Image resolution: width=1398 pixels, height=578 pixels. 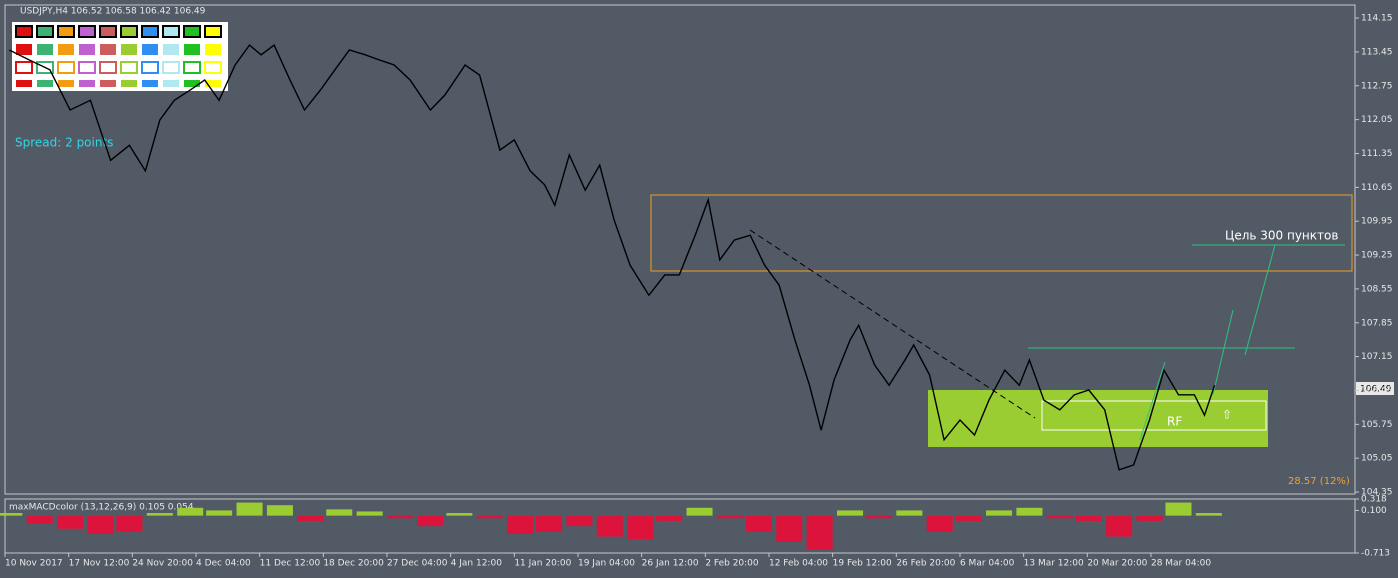 What do you see at coordinates (732, 564) in the screenshot?
I see `x-tick-label: 2 Feb 20:00` at bounding box center [732, 564].